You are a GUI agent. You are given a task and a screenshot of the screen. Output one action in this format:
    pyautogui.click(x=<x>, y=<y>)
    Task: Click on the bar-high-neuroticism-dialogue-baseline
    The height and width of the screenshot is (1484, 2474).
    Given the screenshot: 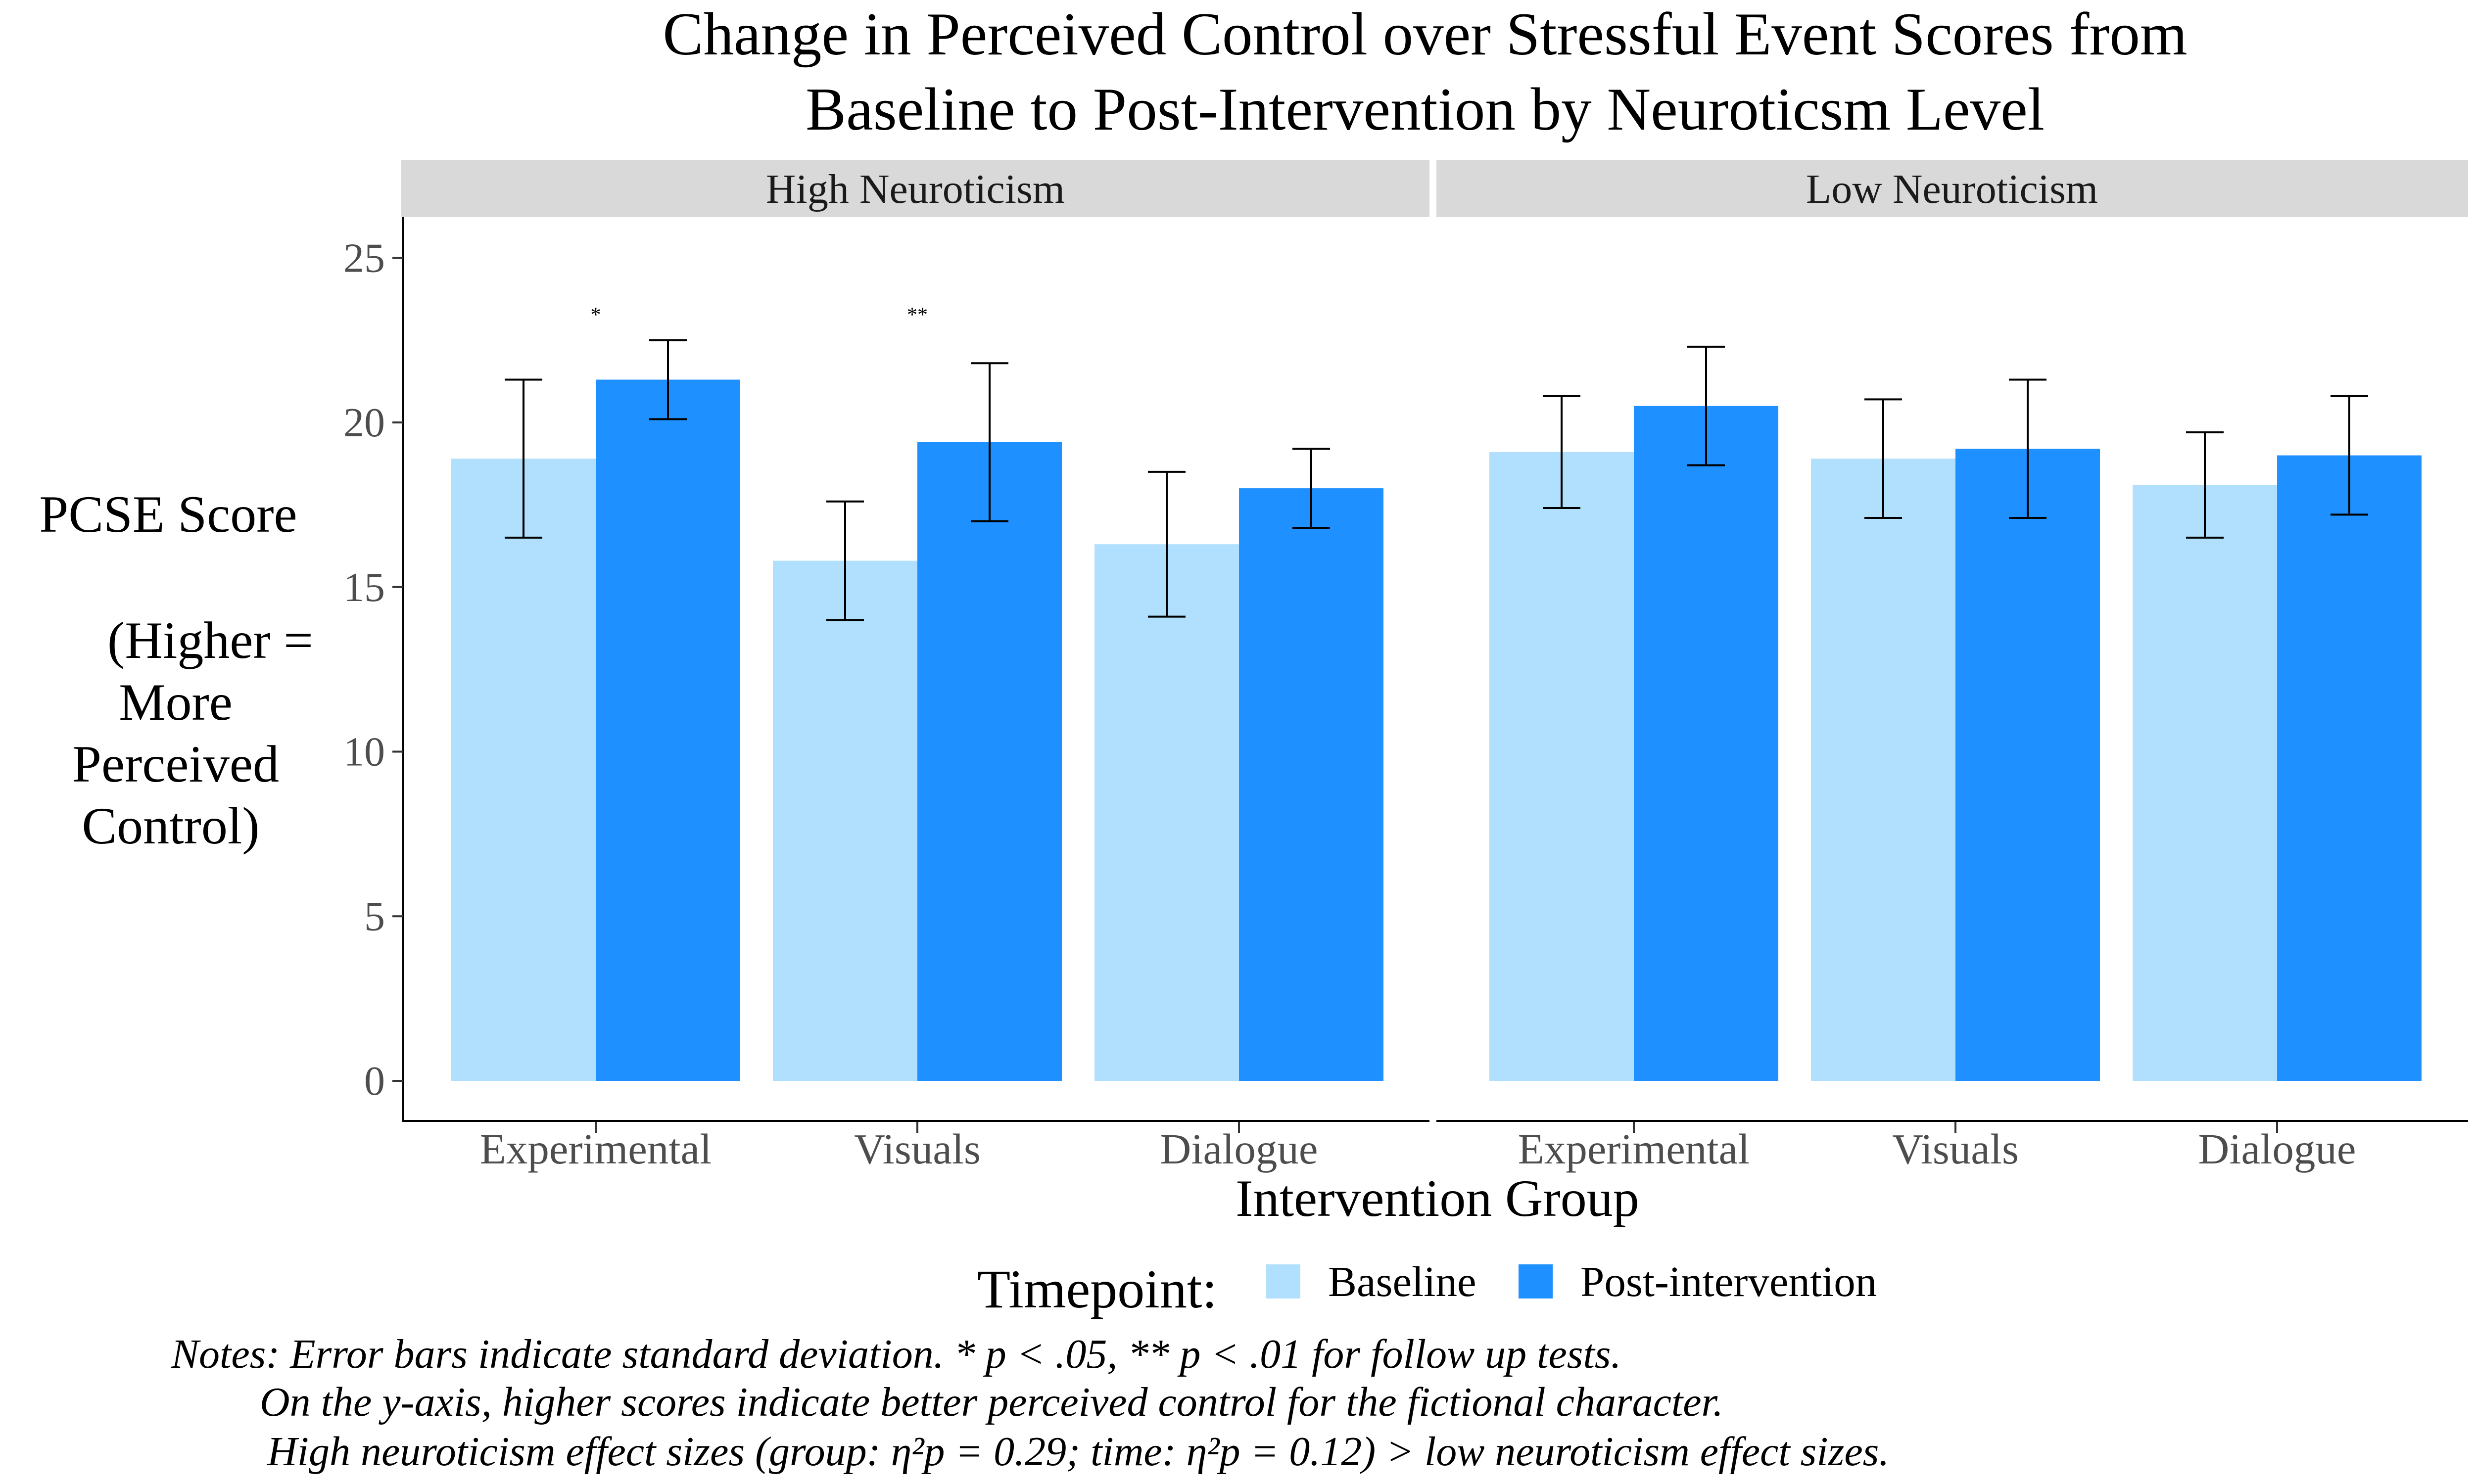 What is the action you would take?
    pyautogui.click(x=1167, y=812)
    